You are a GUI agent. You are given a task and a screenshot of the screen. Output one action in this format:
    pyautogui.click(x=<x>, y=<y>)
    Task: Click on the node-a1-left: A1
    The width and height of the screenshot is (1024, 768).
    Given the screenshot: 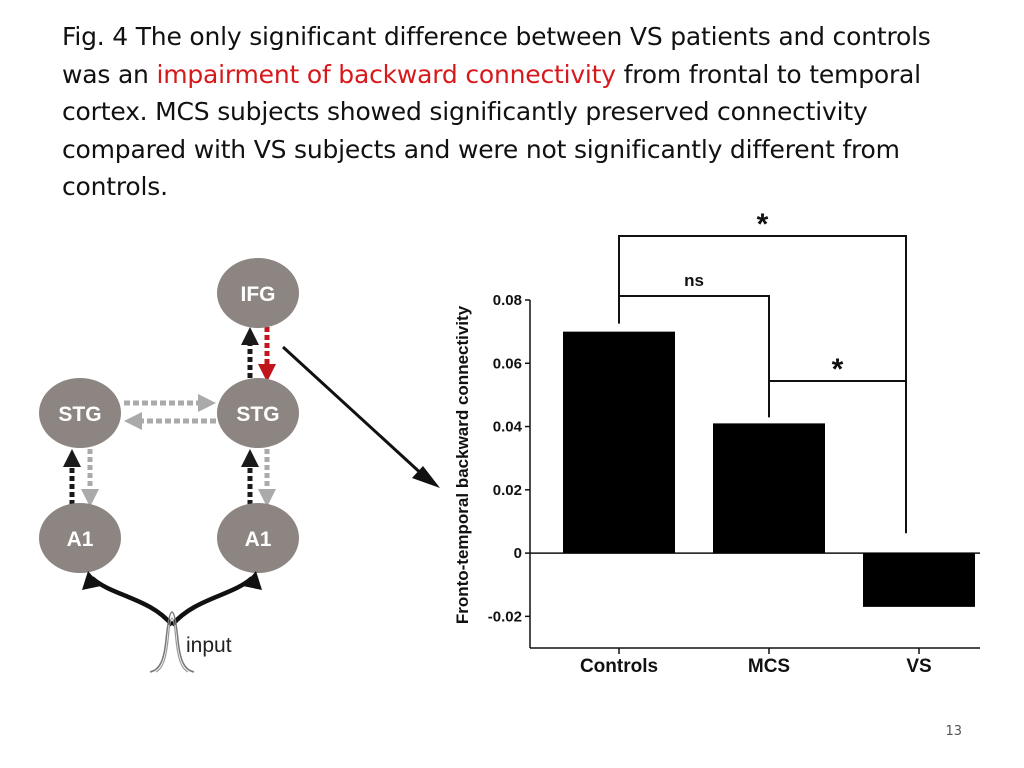 What is the action you would take?
    pyautogui.click(x=80, y=538)
    